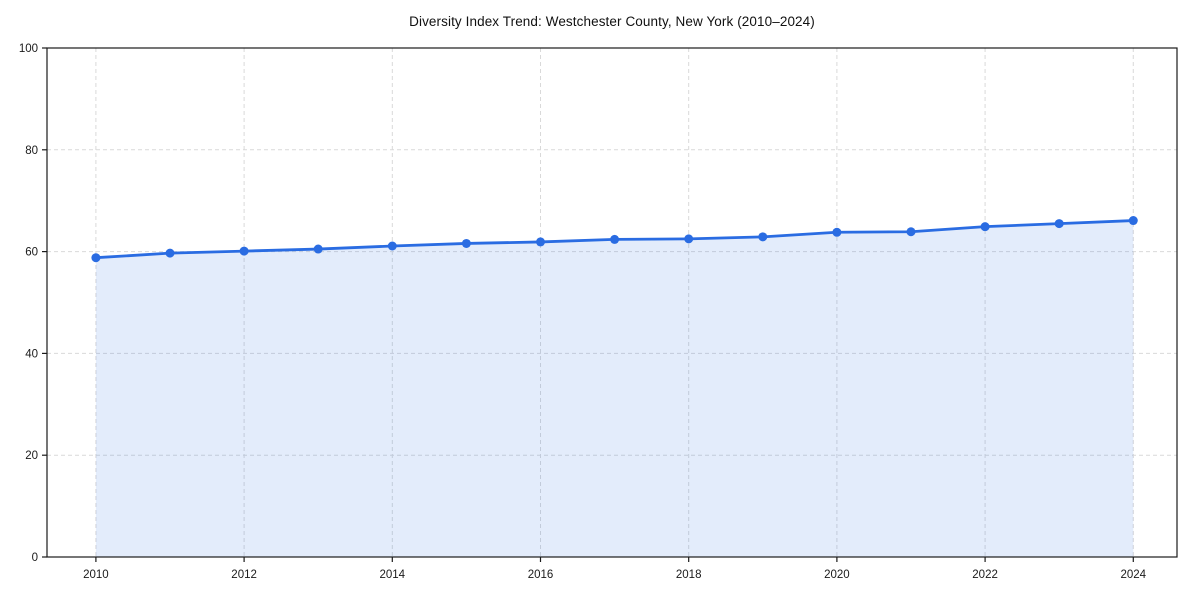  What do you see at coordinates (31, 151) in the screenshot?
I see `y-axis-tick-label: 80` at bounding box center [31, 151].